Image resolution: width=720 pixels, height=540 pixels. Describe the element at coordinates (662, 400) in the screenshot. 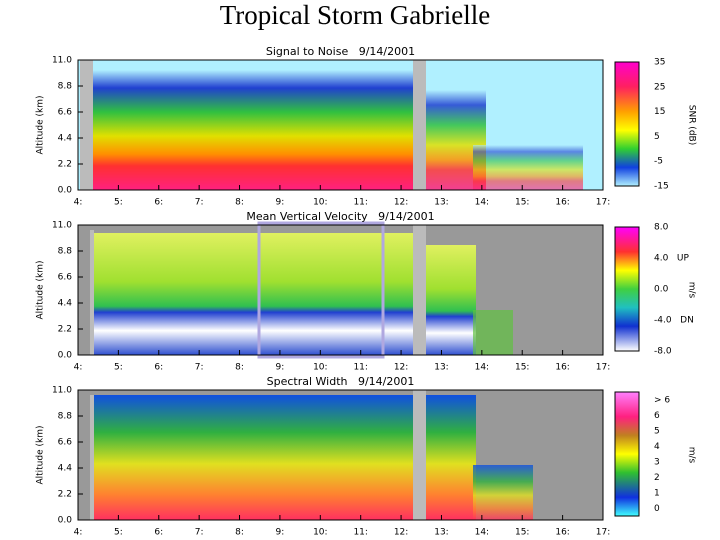

I see `colorbar-tick-label: > 6` at that location.